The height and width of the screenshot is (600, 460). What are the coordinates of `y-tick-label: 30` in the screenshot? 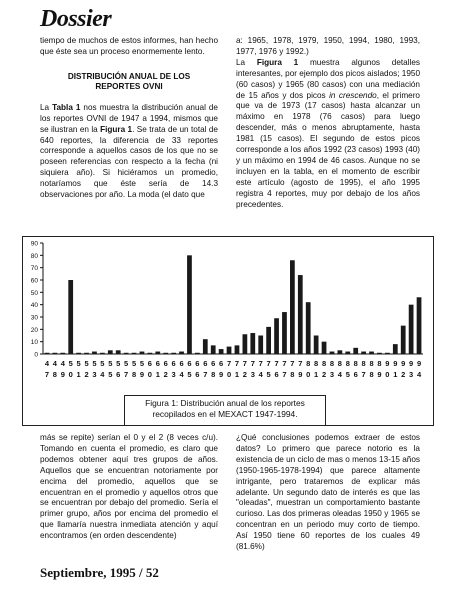 It's located at (35, 318).